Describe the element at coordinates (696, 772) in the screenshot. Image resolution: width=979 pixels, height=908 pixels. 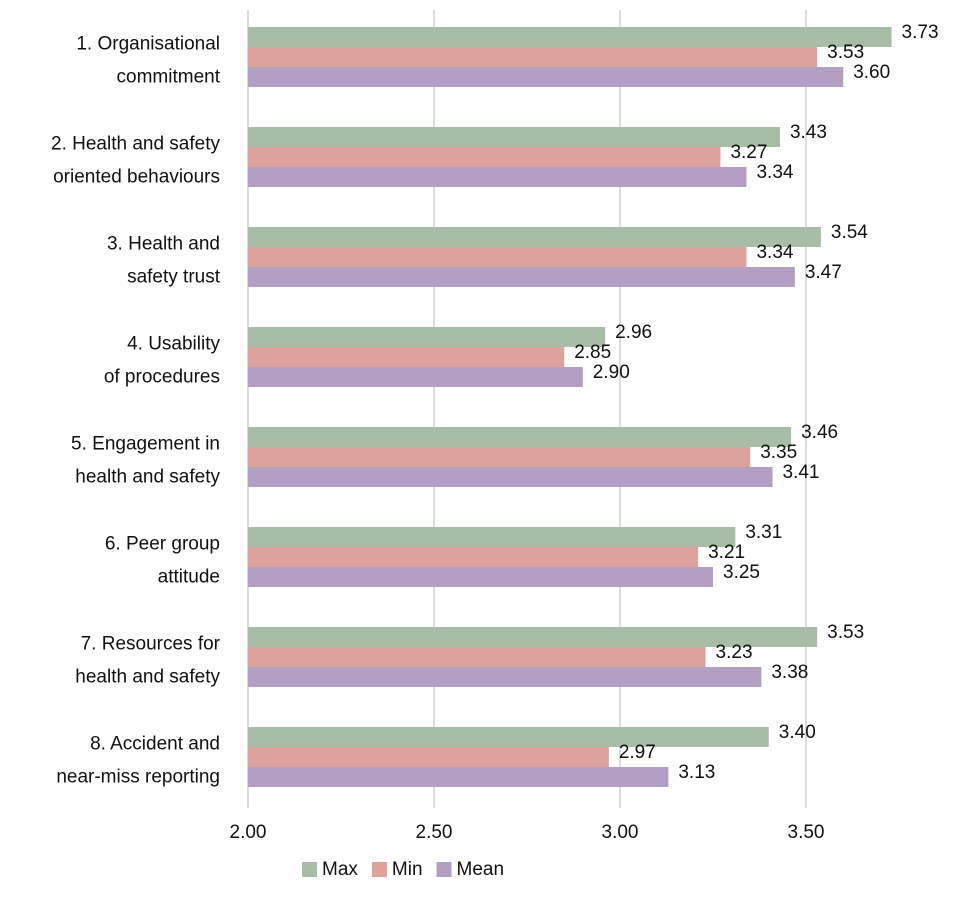
I see `data-label: 3.13` at that location.